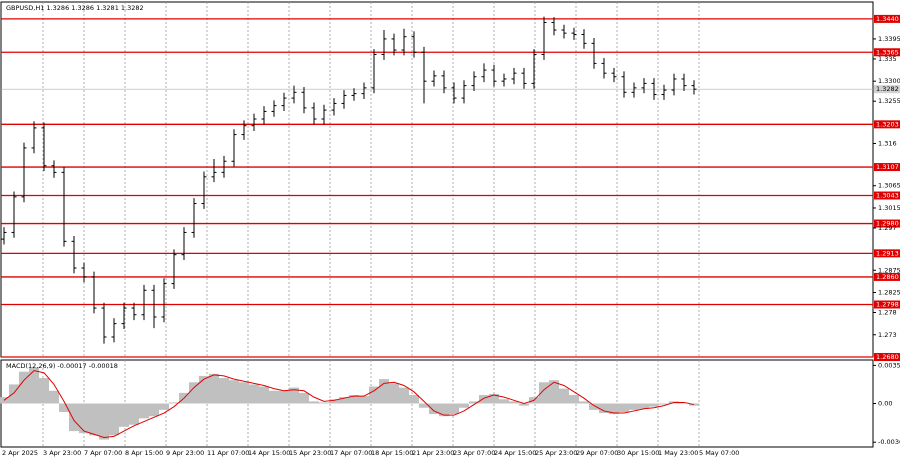 The image size is (900, 460). What do you see at coordinates (638, 453) in the screenshot?
I see `x-tick-label: 30 Apr 15:00` at bounding box center [638, 453].